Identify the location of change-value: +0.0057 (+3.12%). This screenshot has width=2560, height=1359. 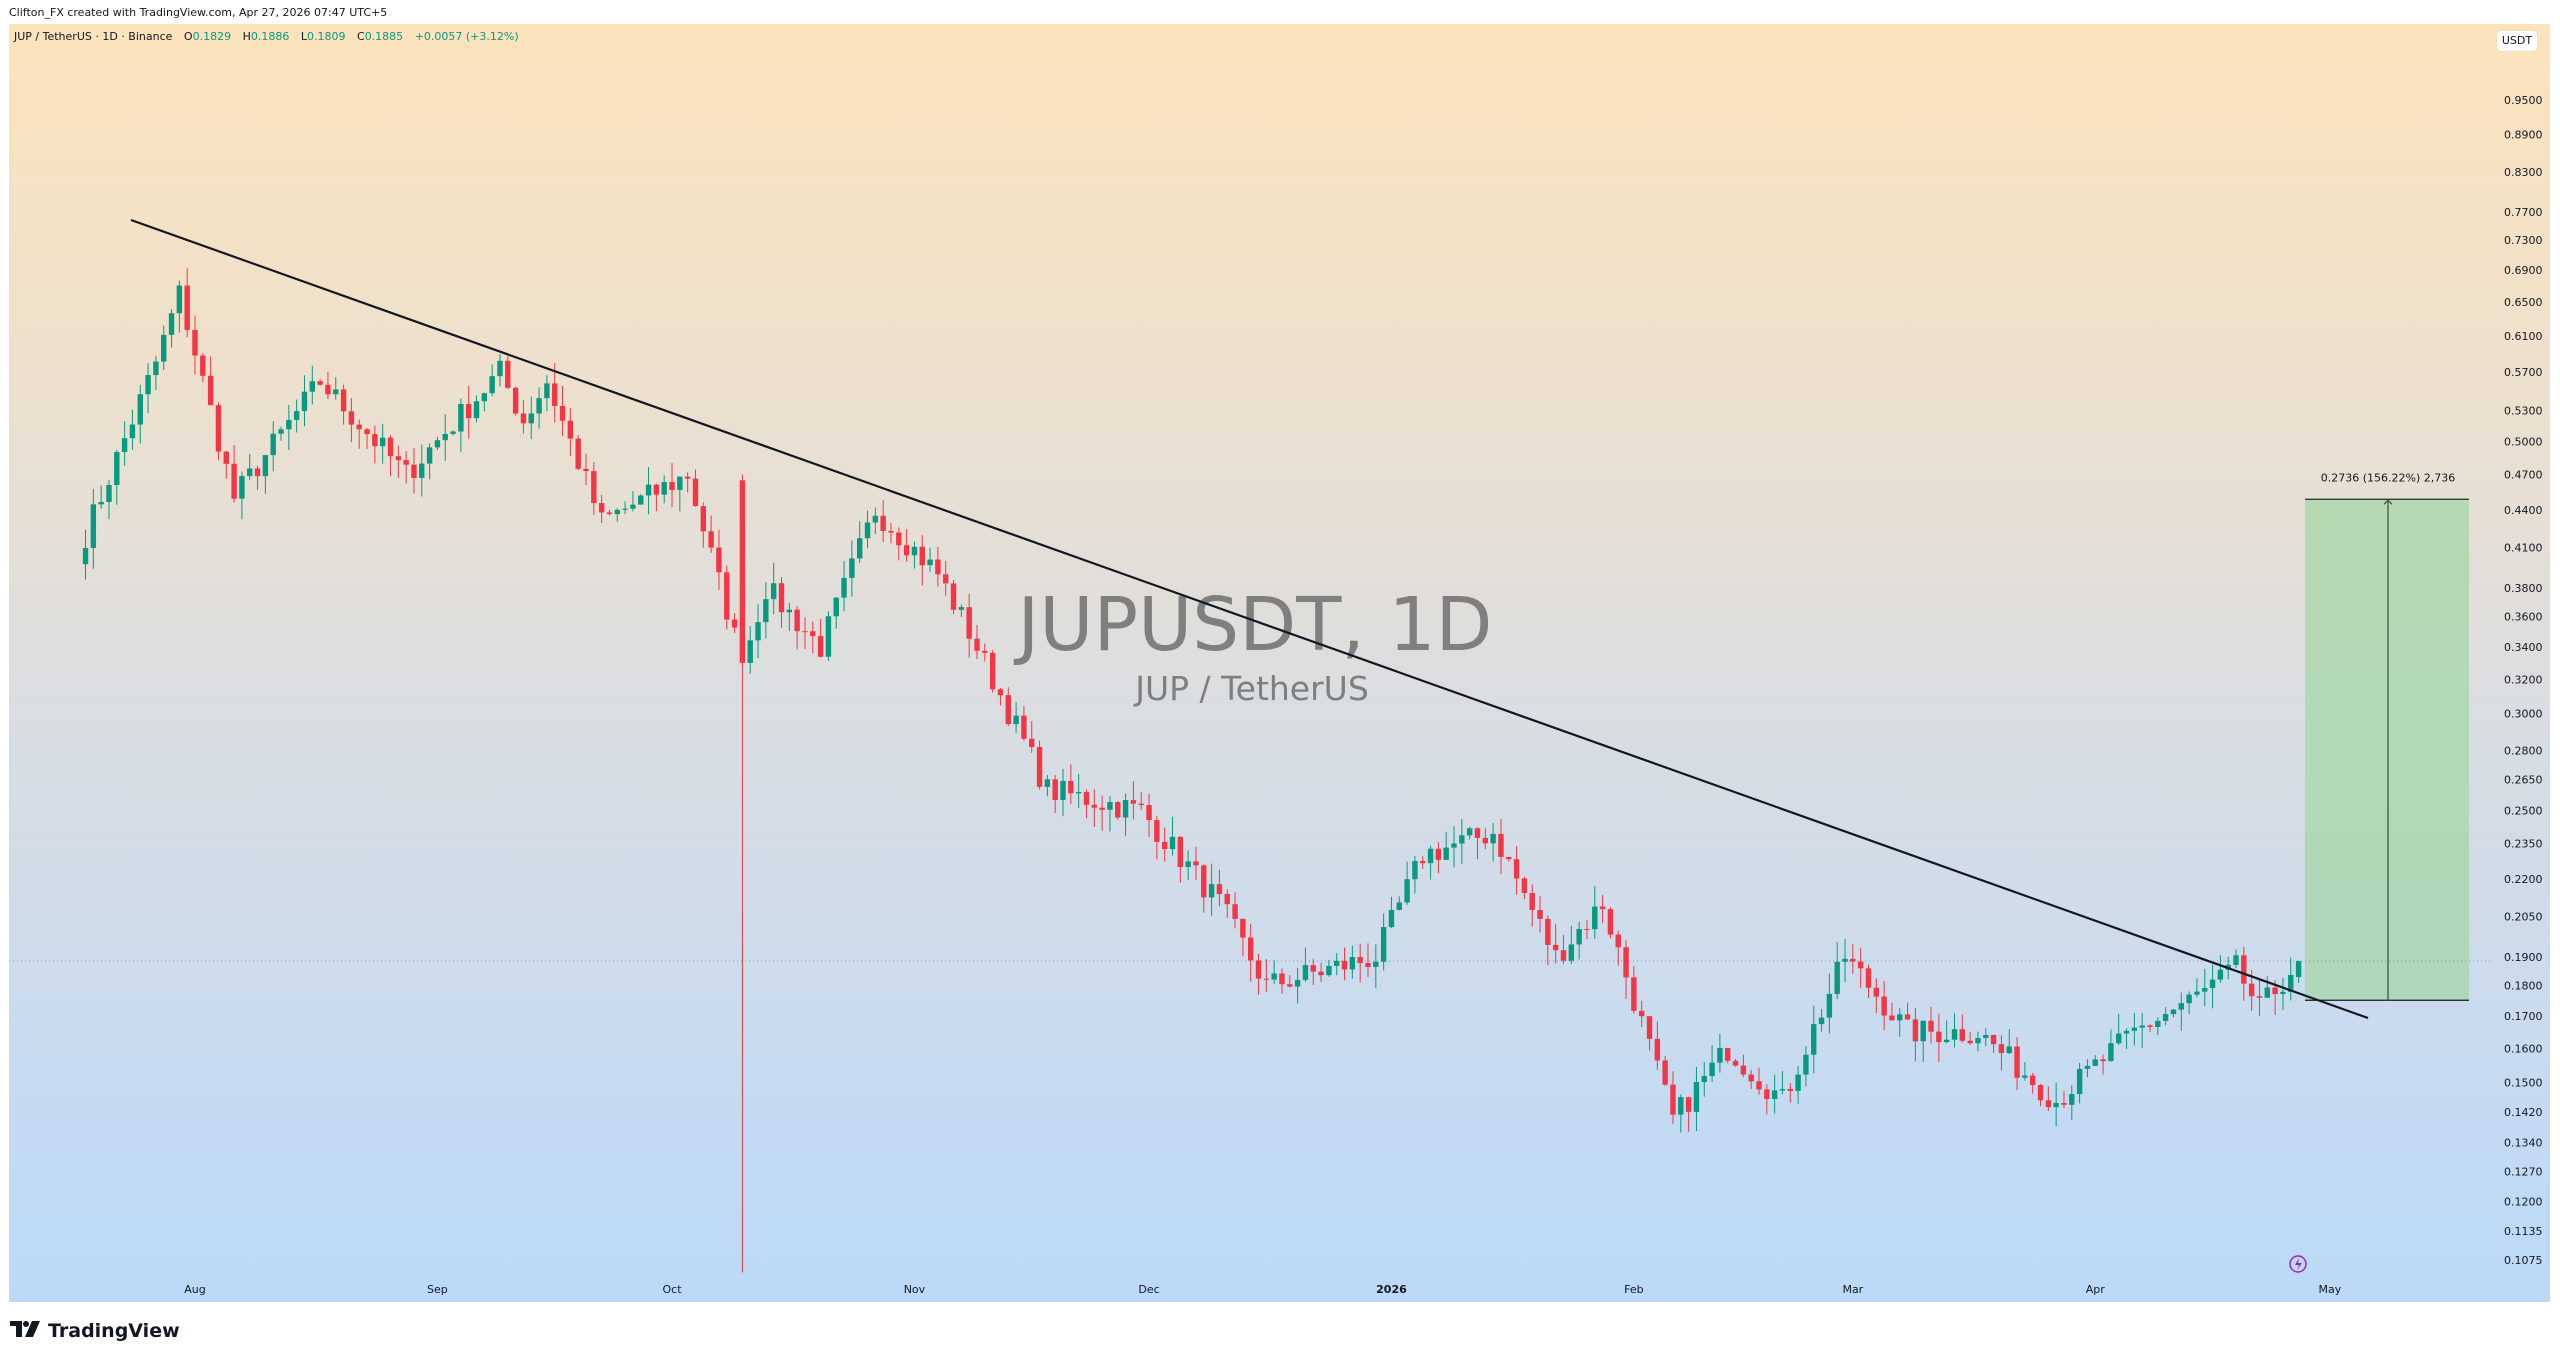
(466, 36).